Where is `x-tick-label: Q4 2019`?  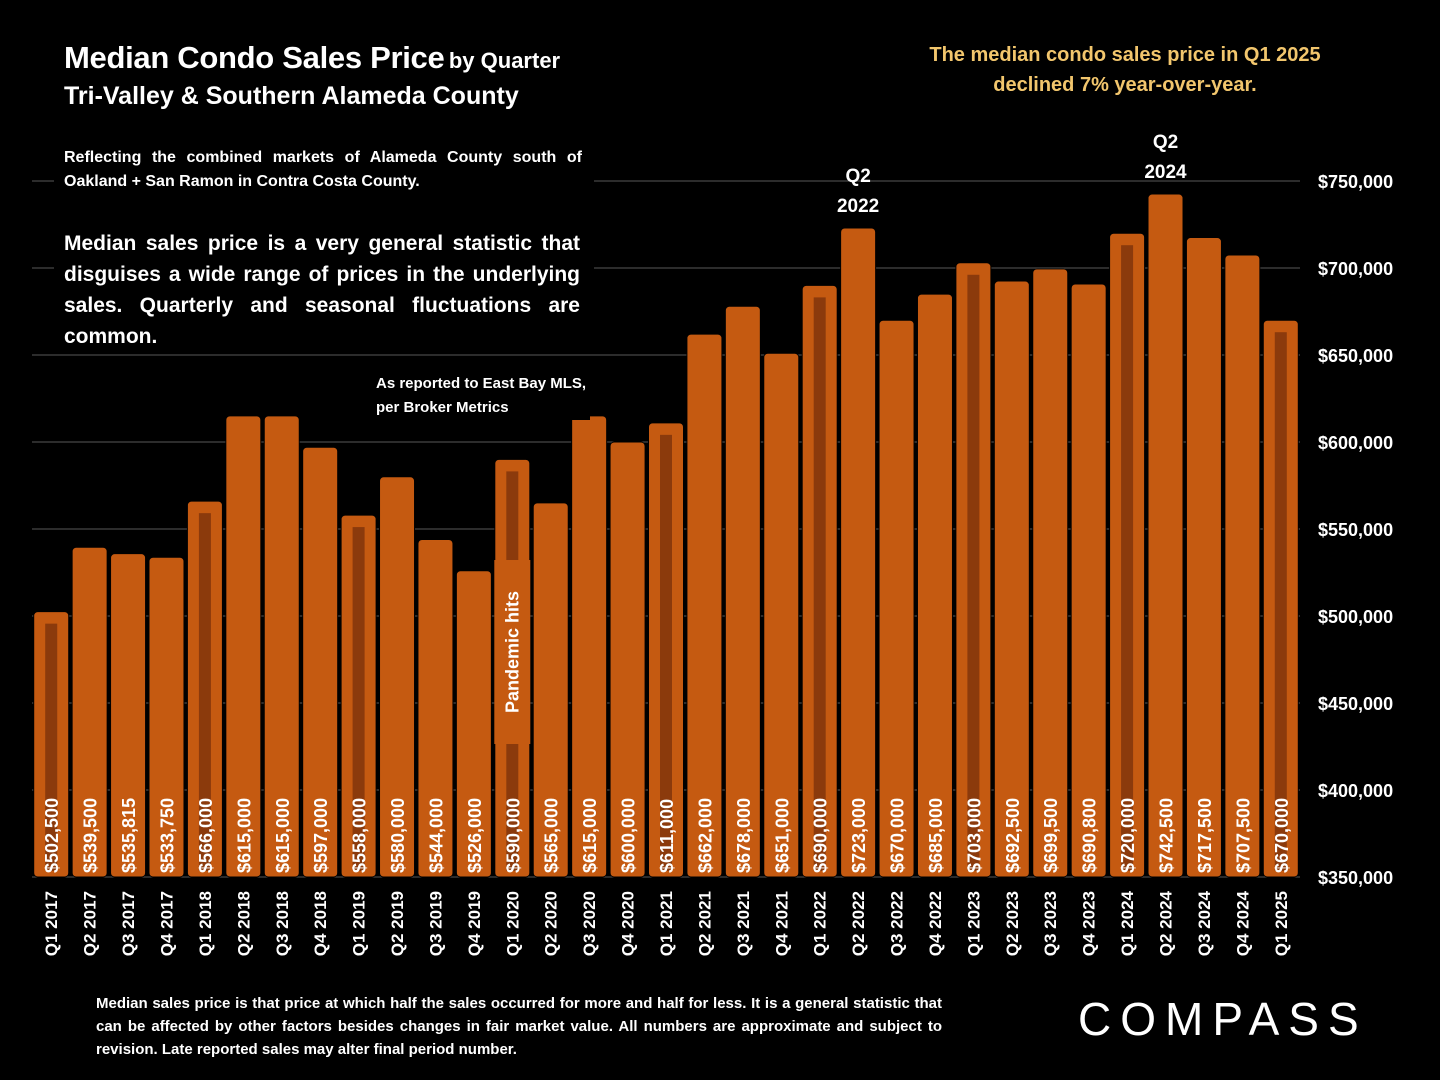
x-tick-label: Q4 2019 is located at coordinates (474, 923).